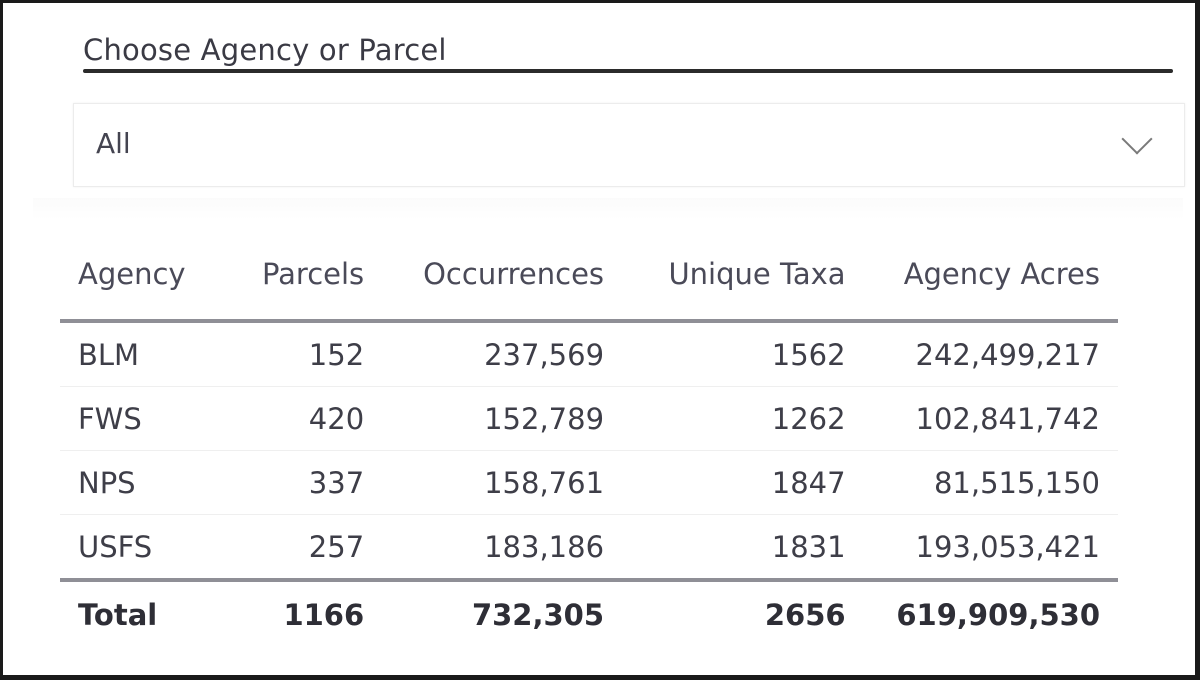 This screenshot has width=1200, height=680. I want to click on cell-agency-acres: 102,841,742, so click(990, 418).